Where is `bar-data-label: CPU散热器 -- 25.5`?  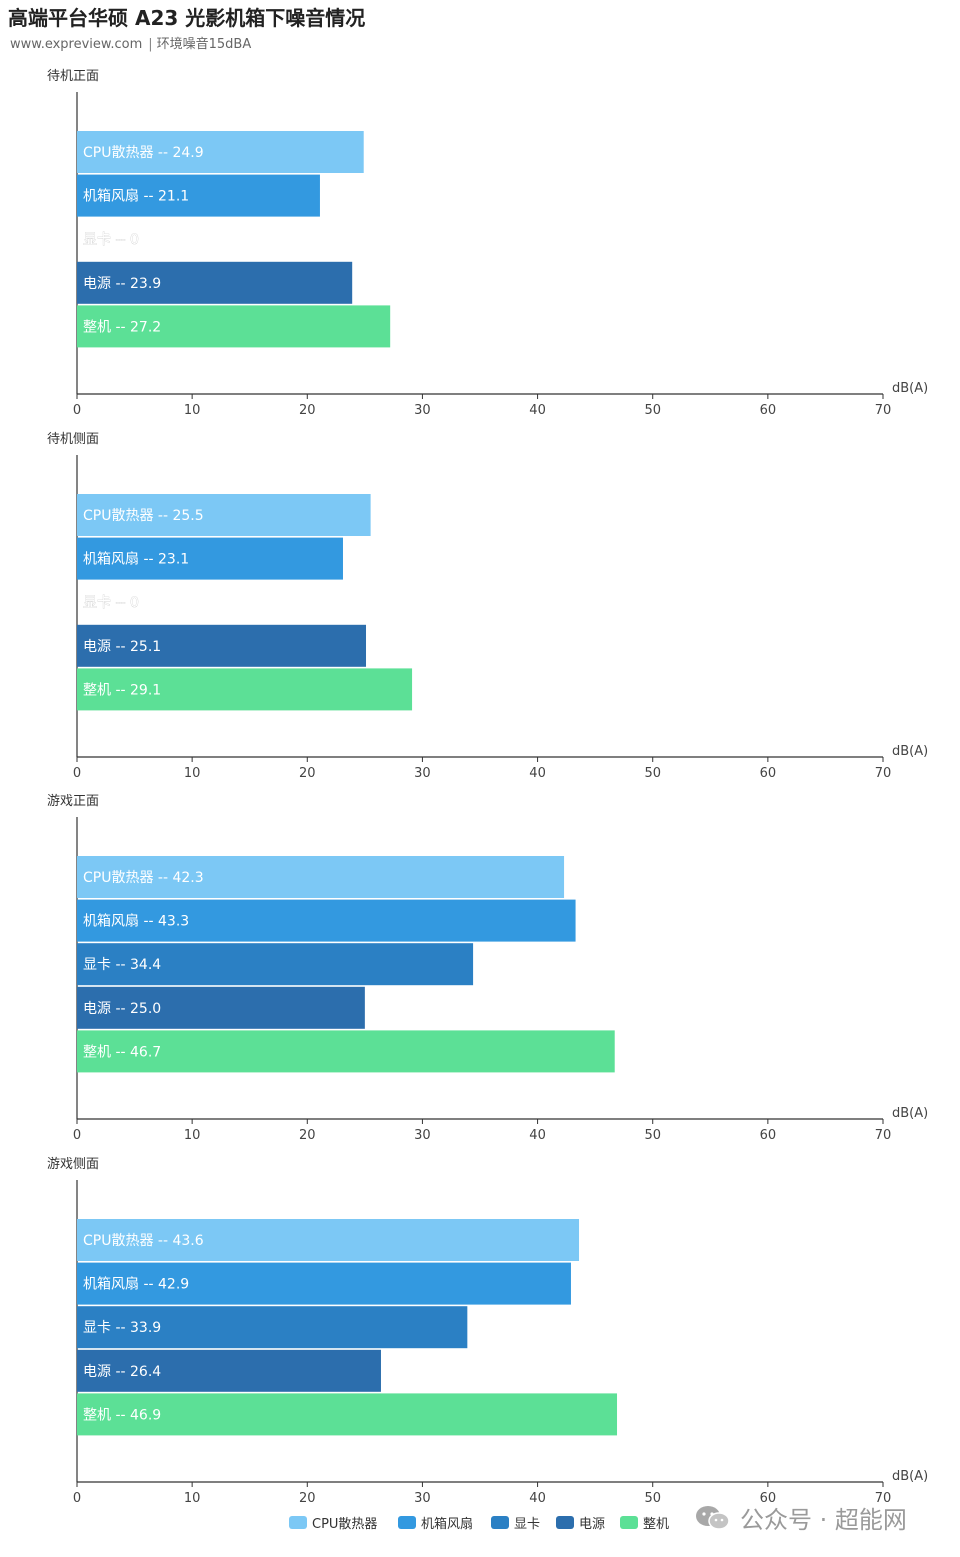 bar-data-label: CPU散热器 -- 25.5 is located at coordinates (143, 516).